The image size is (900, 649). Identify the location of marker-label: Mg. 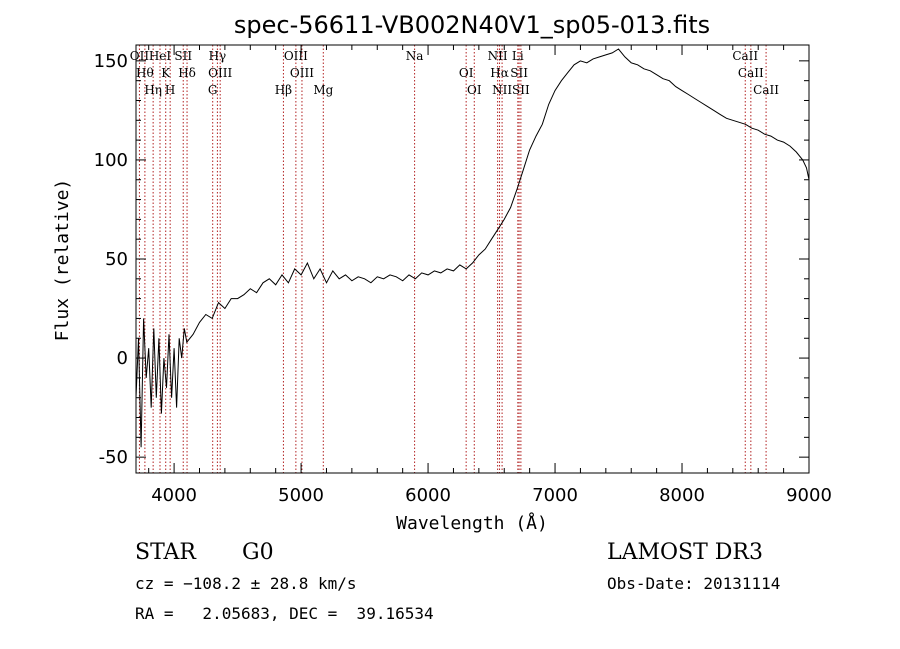
(323, 90).